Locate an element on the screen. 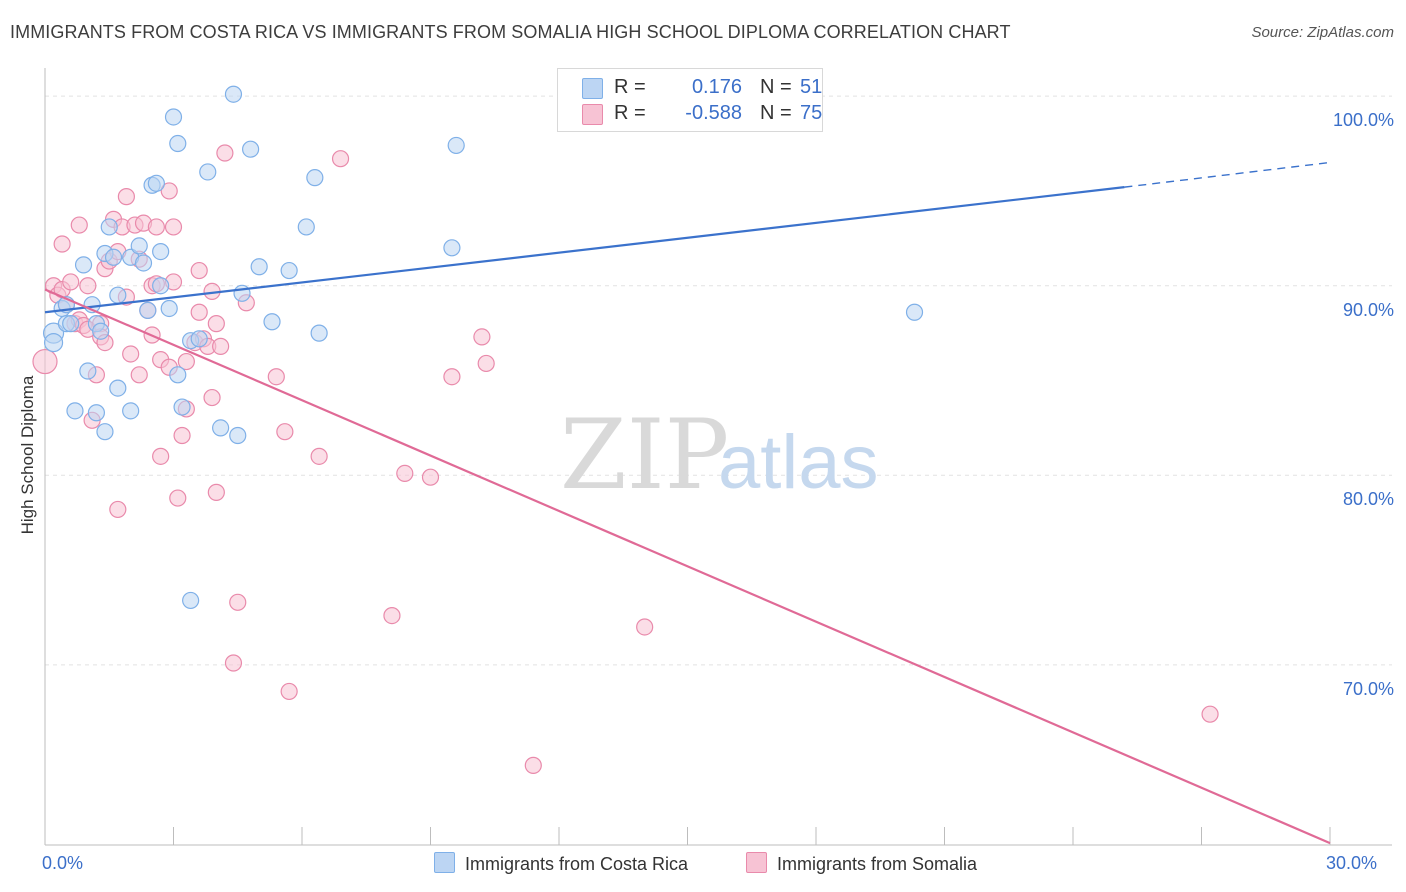 The width and height of the screenshot is (1406, 892). y-tick-label: 100.0% is located at coordinates (1363, 120).